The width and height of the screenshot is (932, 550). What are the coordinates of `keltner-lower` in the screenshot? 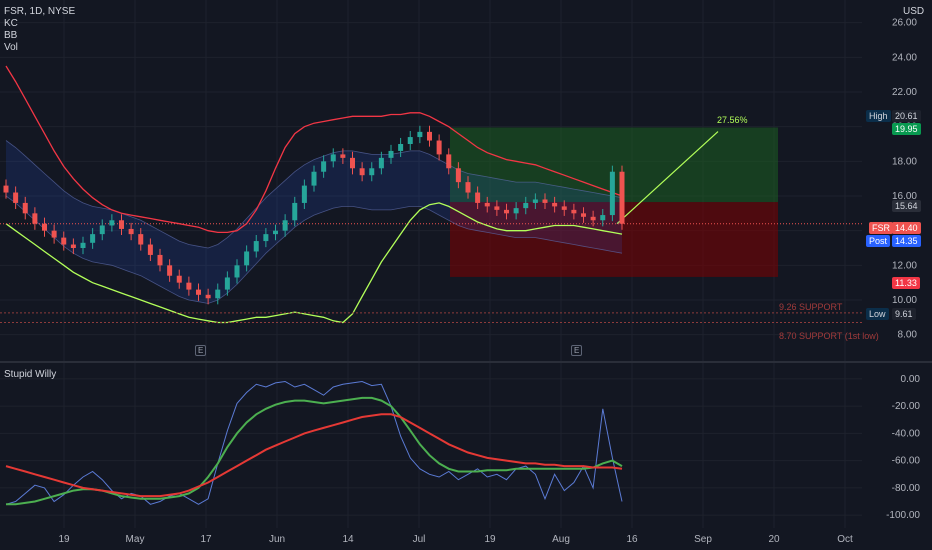 It's located at (314, 249).